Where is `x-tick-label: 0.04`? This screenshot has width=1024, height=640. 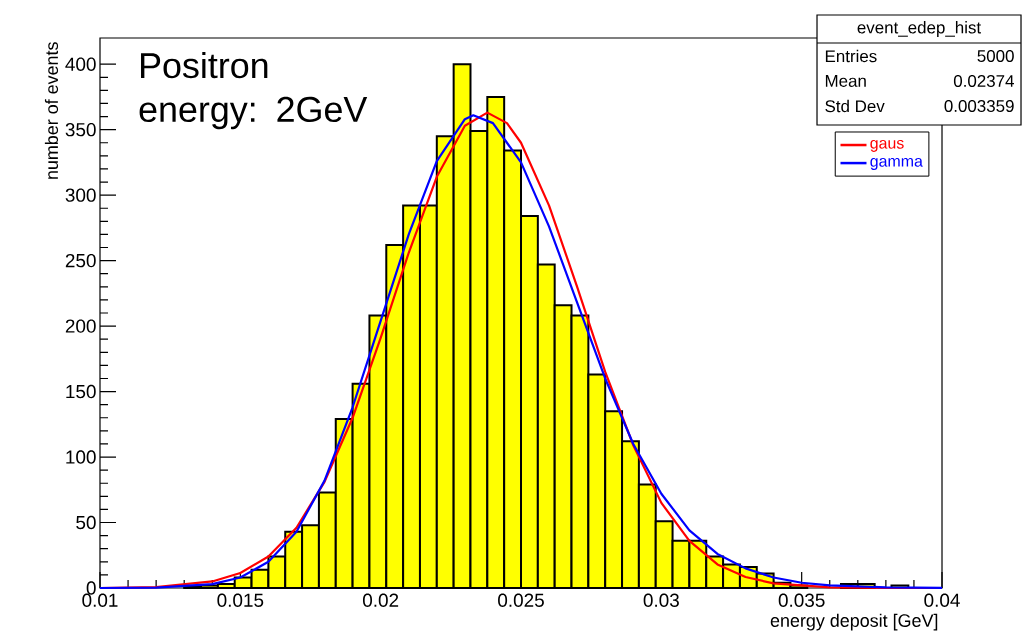
x-tick-label: 0.04 is located at coordinates (942, 600).